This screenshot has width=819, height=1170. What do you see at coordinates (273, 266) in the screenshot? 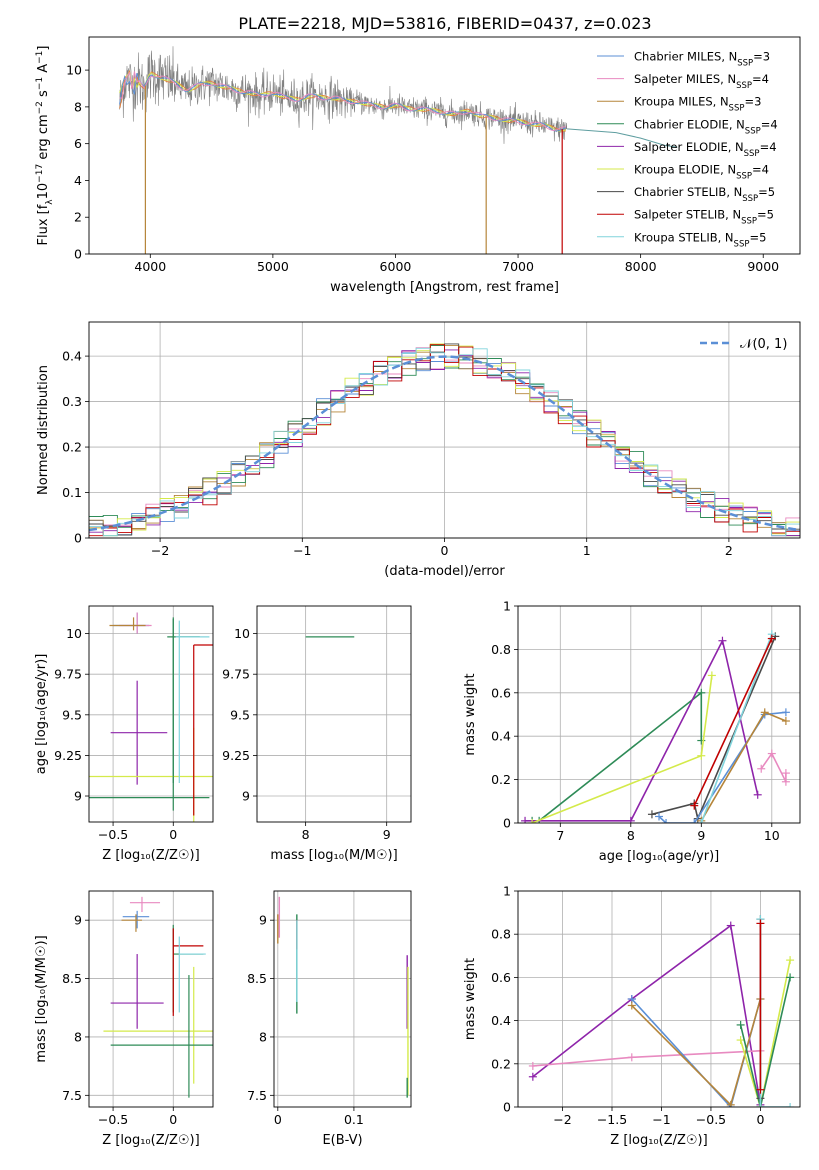
I see `x-tick-label: 5000` at bounding box center [273, 266].